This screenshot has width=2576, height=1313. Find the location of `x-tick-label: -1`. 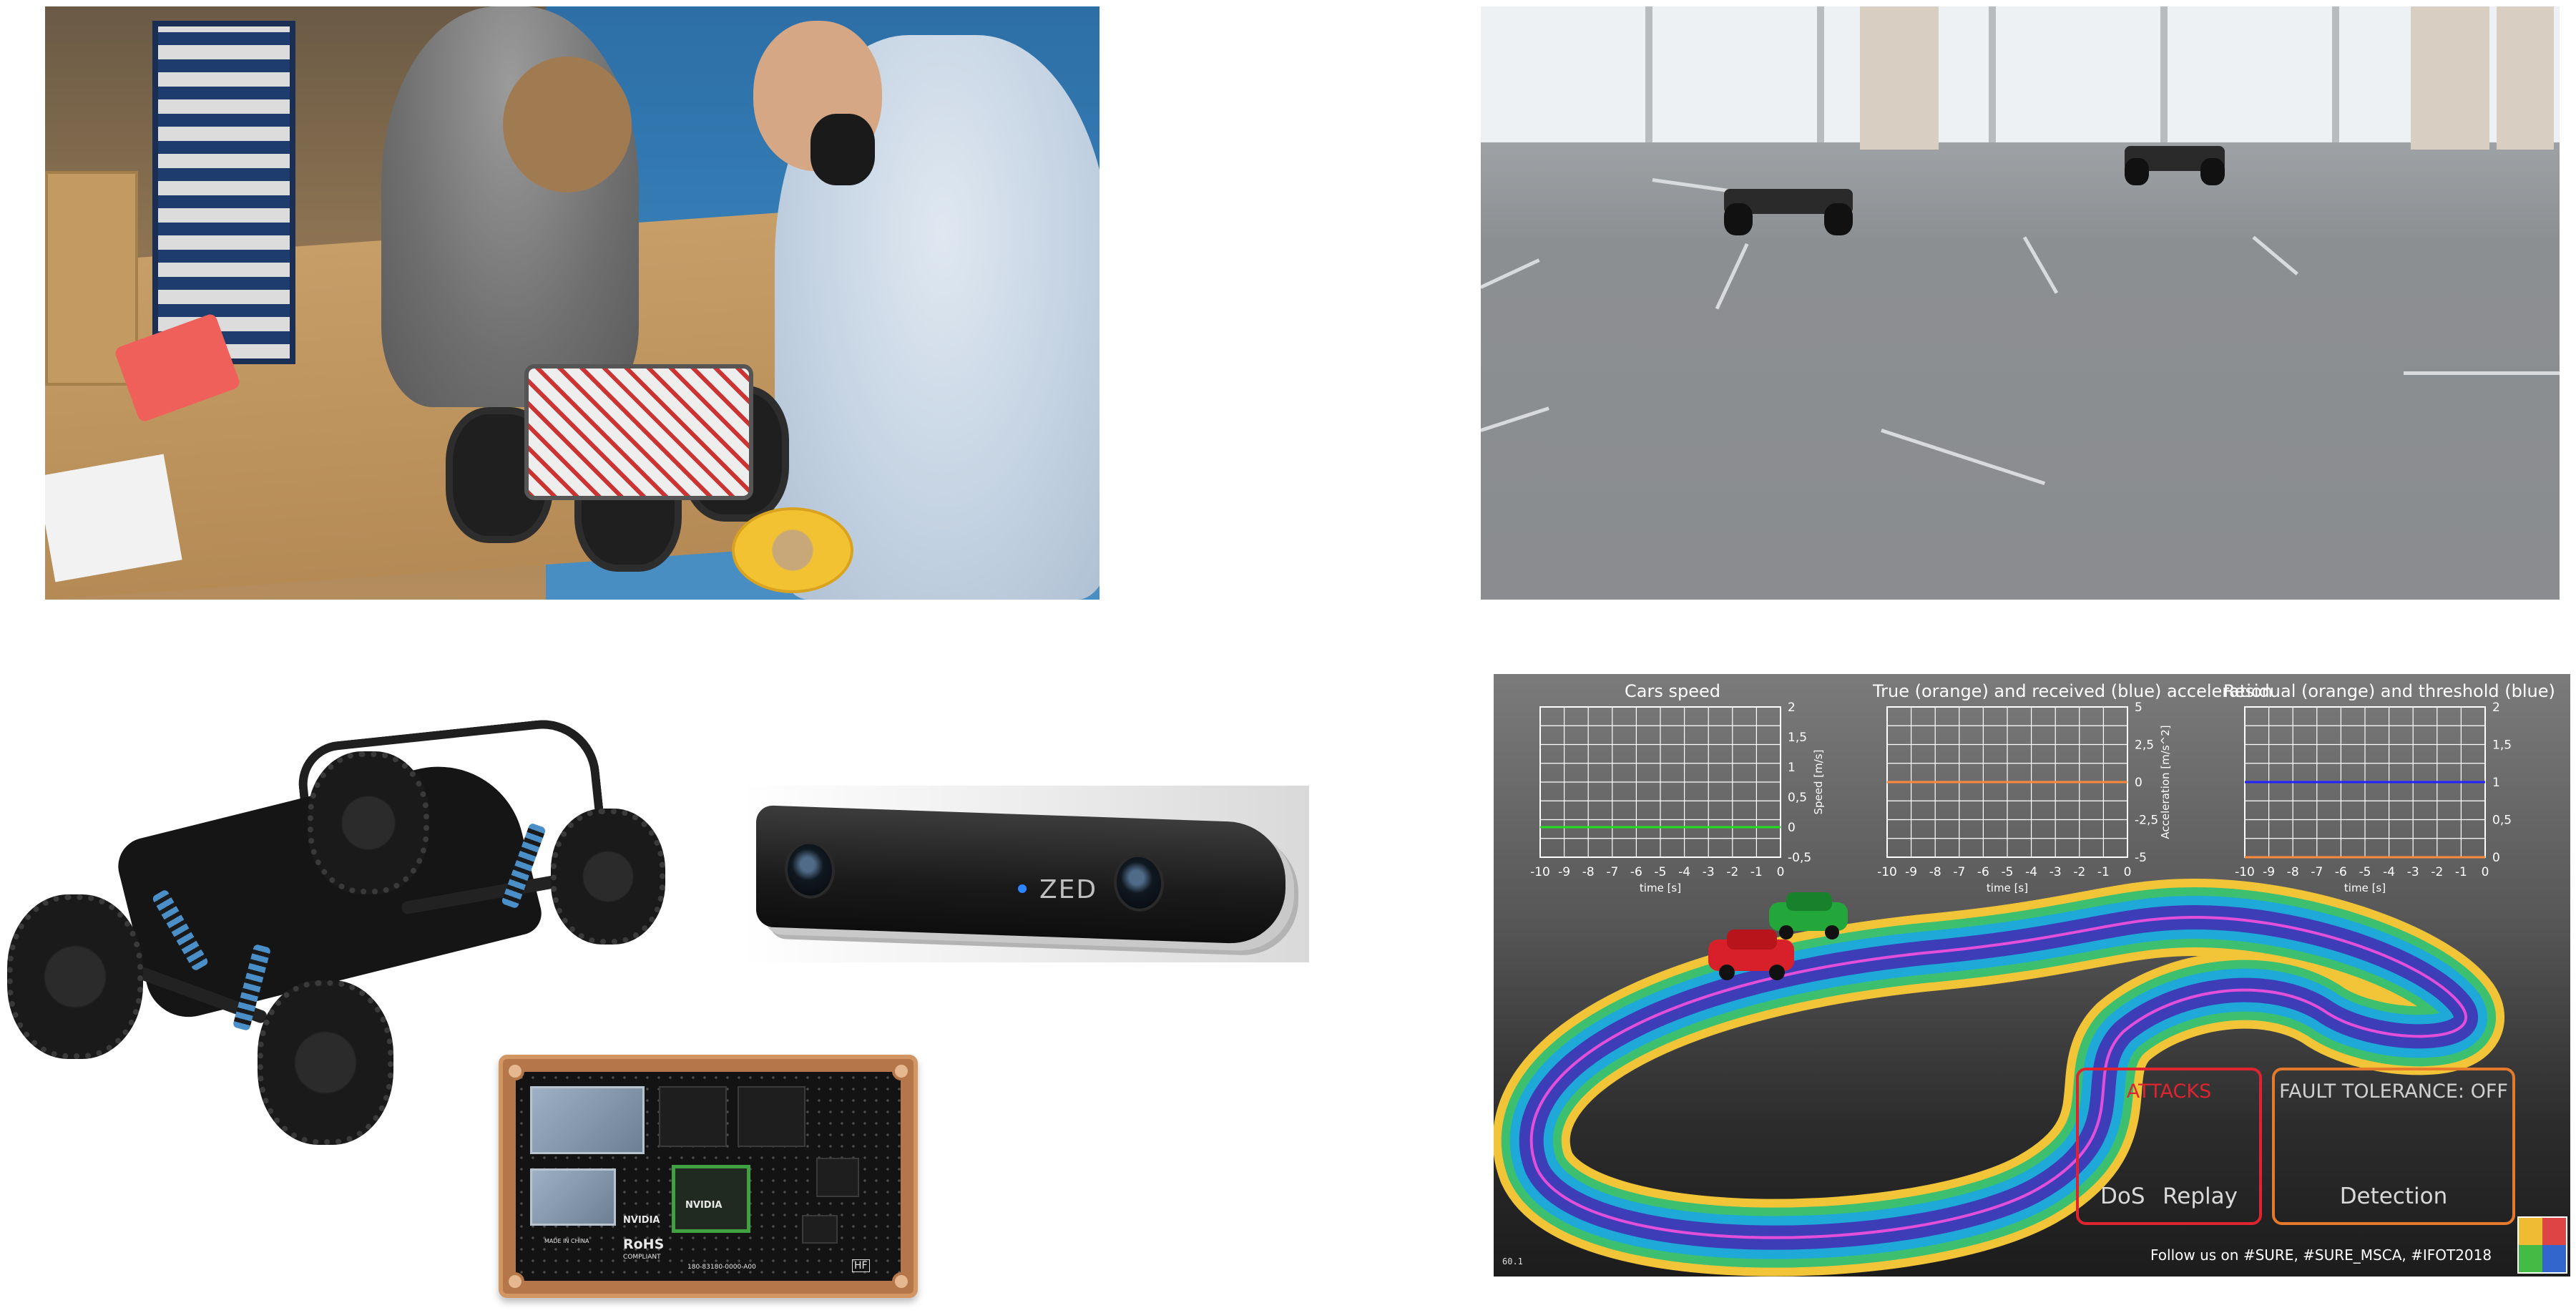

x-tick-label: -1 is located at coordinates (2103, 872).